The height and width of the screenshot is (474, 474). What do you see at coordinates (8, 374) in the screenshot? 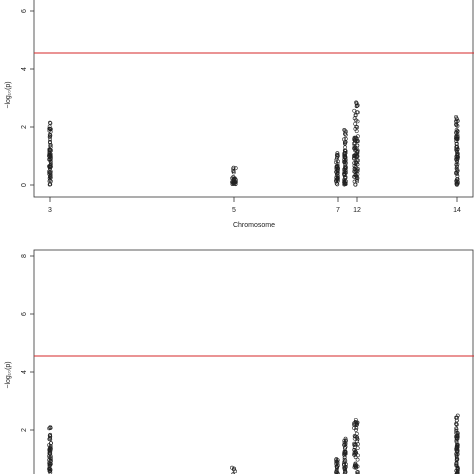
I see `y-axis-title: −log₁₀(p)` at bounding box center [8, 374].